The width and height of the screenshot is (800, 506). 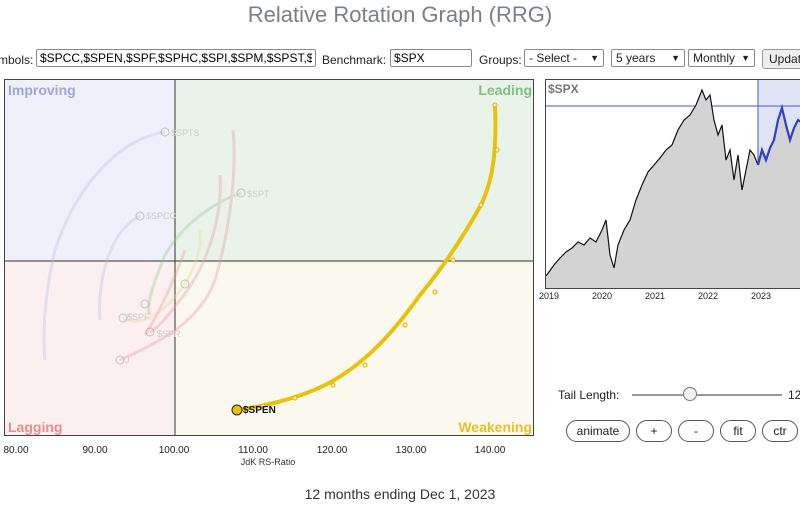 What do you see at coordinates (696, 431) in the screenshot?
I see `zoom-out-button: -` at bounding box center [696, 431].